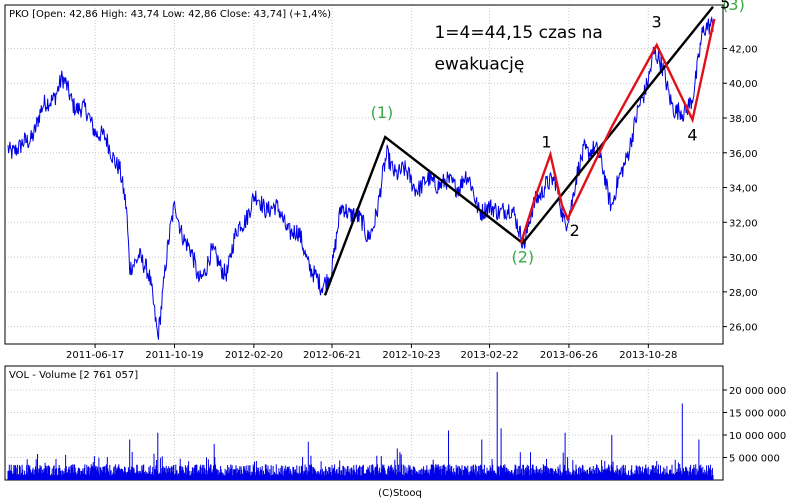  What do you see at coordinates (757, 436) in the screenshot?
I see `volume-y-tick-label: 10 000 000` at bounding box center [757, 436].